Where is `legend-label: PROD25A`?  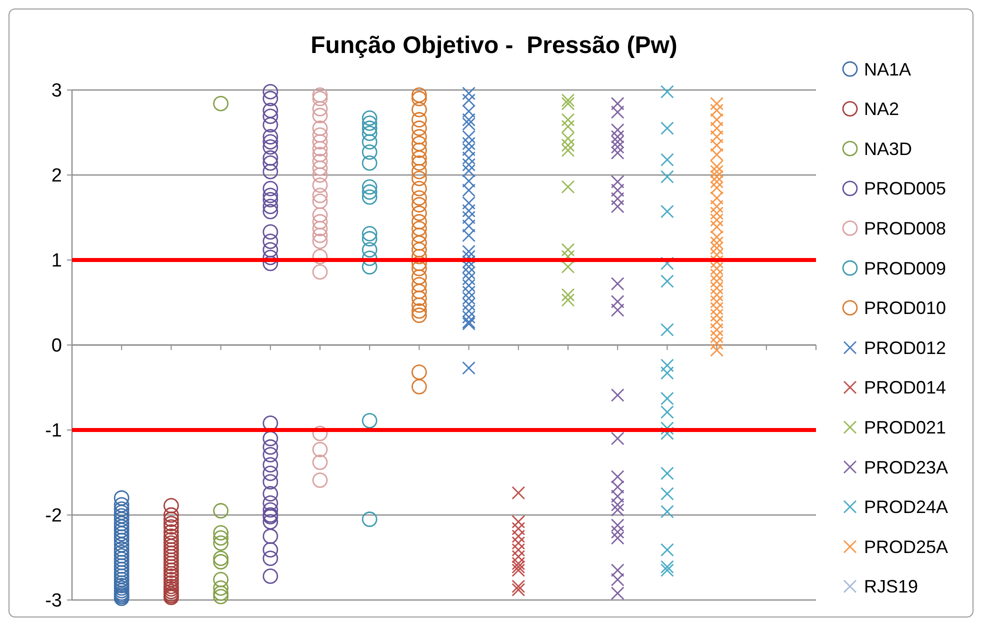 legend-label: PROD25A is located at coordinates (906, 546).